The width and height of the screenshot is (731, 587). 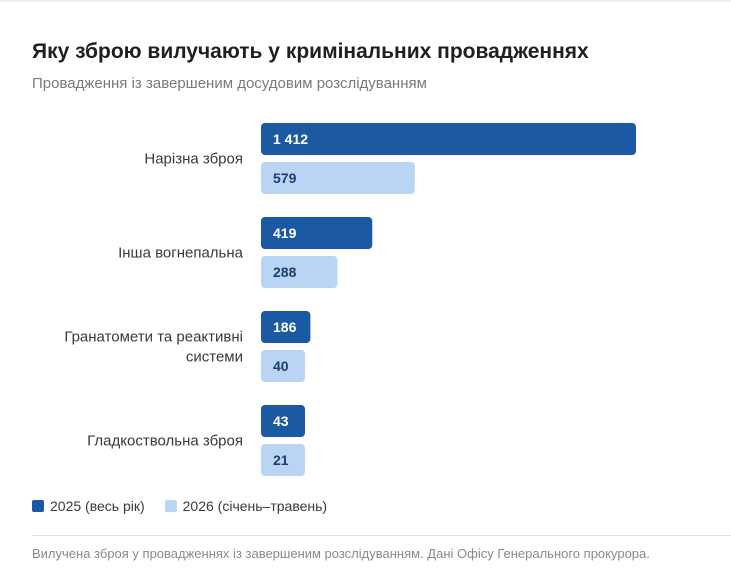 What do you see at coordinates (255, 506) in the screenshot?
I see `legend-label-2026: 2026 (січень–травень)` at bounding box center [255, 506].